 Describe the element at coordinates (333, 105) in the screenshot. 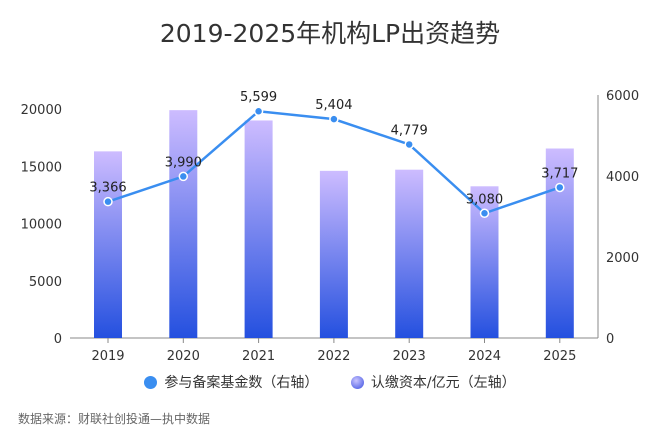

I see `data-label: 5,404` at that location.